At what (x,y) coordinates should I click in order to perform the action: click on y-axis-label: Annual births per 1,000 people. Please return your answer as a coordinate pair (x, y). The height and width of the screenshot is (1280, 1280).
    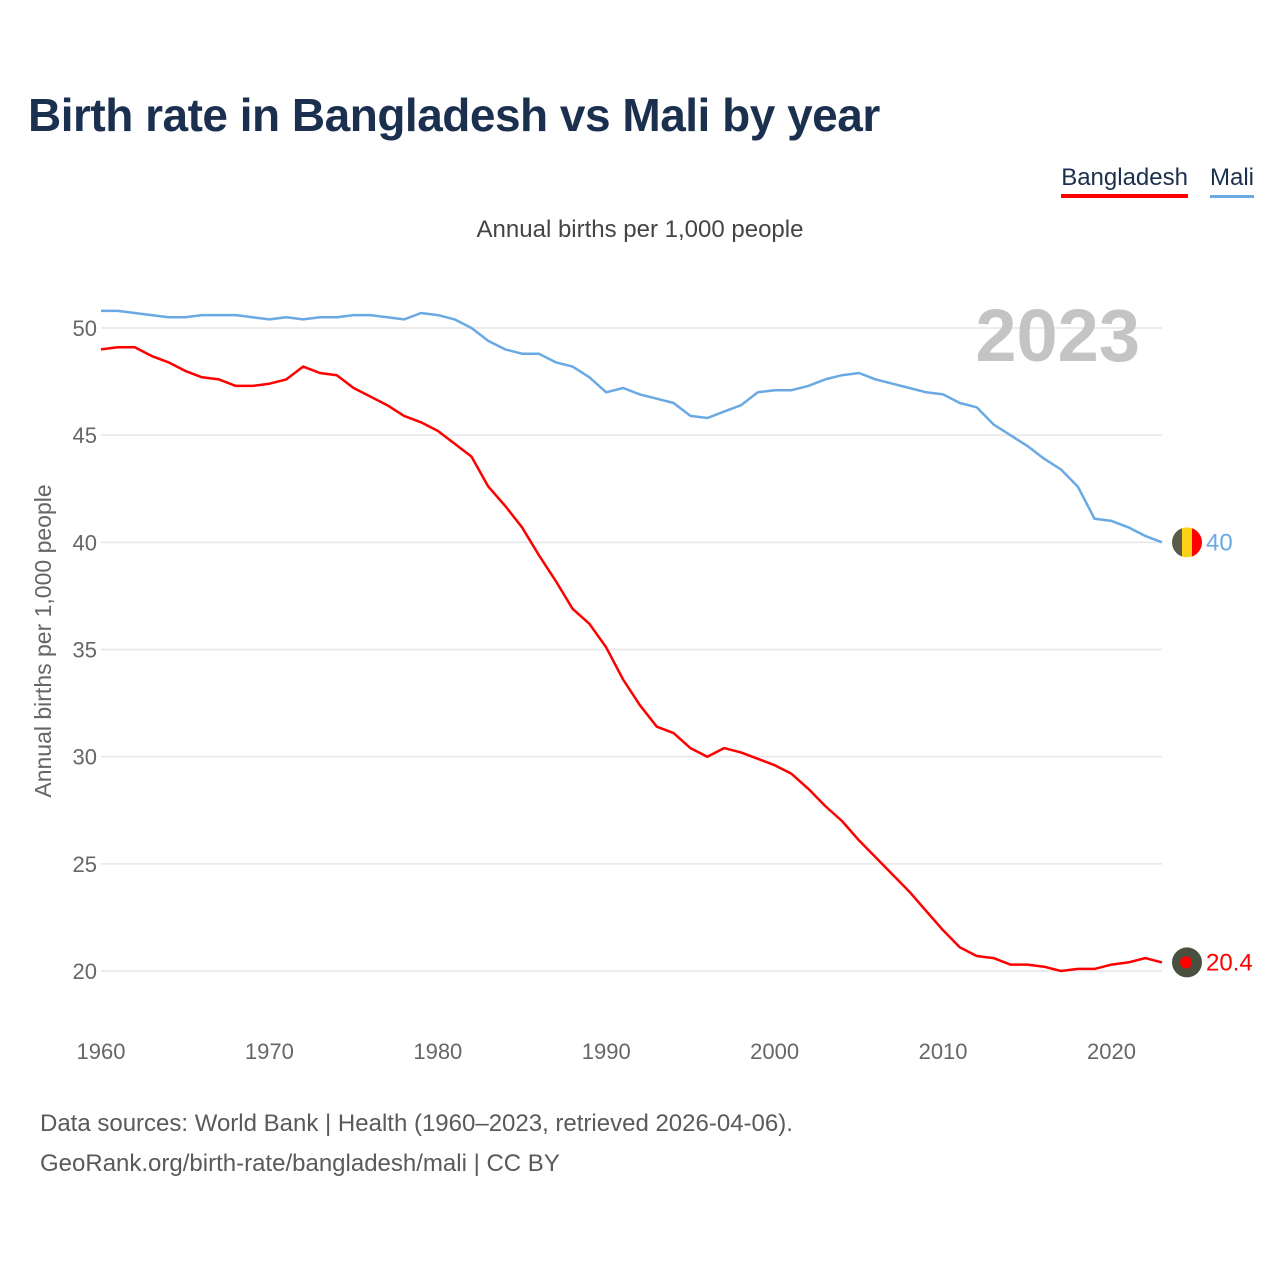
    Looking at the image, I should click on (43, 640).